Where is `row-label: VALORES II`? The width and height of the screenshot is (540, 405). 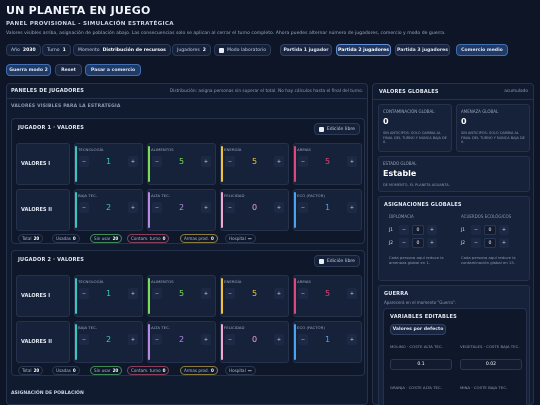 row-label: VALORES II is located at coordinates (36, 342).